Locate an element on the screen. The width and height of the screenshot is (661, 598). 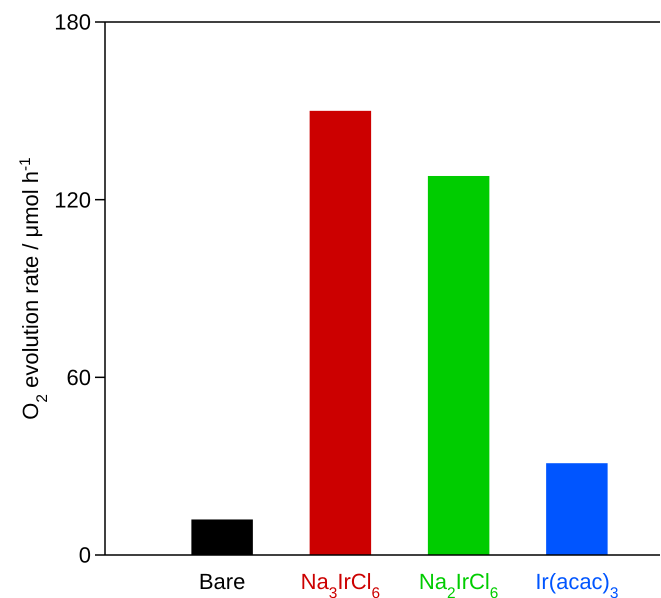
x-tick-label: Ir(acac)$_{3}$ is located at coordinates (576, 583).